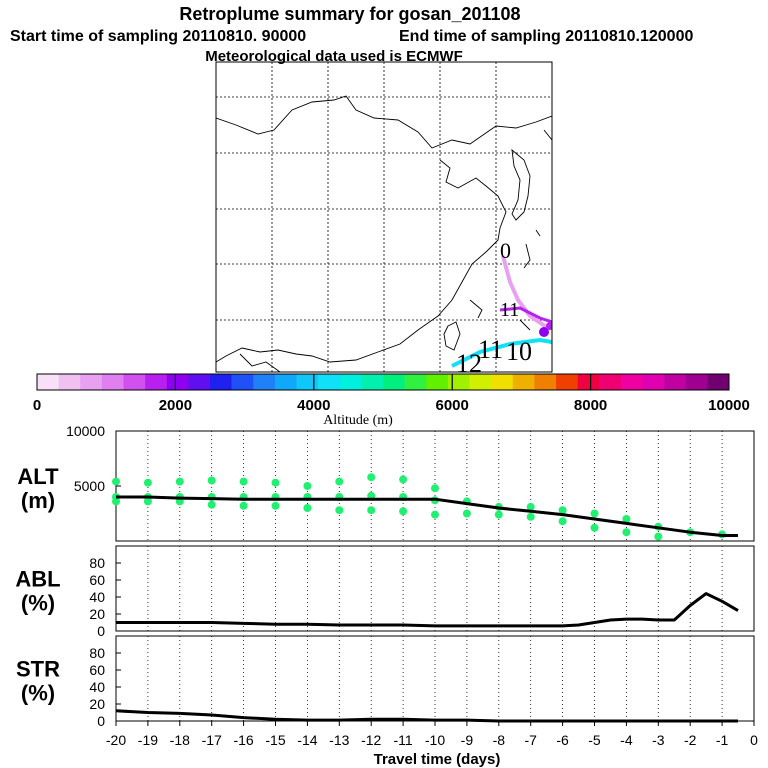 The height and width of the screenshot is (768, 768). What do you see at coordinates (339, 740) in the screenshot?
I see `x-tick-label: -13` at bounding box center [339, 740].